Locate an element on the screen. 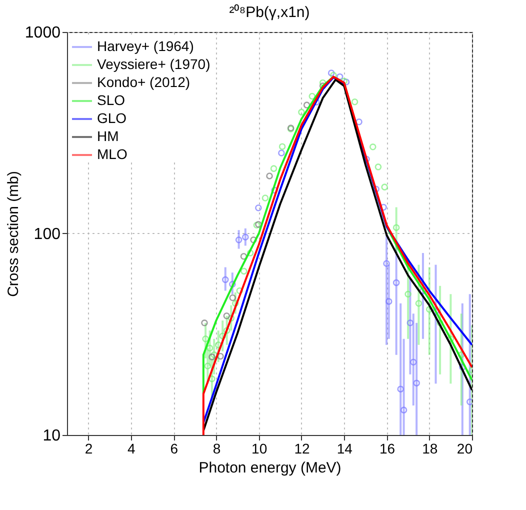  x-tick-label: 20 is located at coordinates (464, 448).